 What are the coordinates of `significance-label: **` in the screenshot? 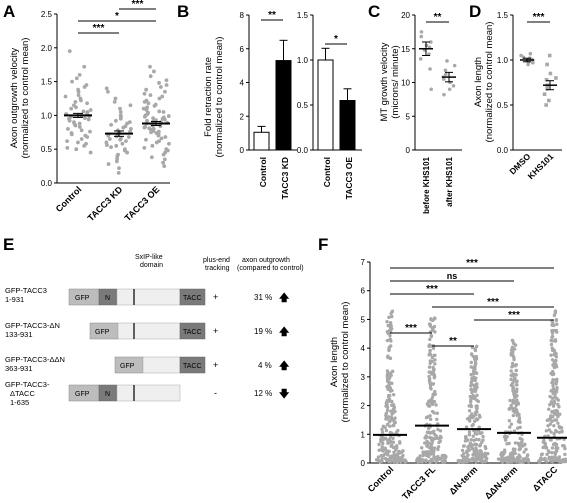 It's located at (438, 17).